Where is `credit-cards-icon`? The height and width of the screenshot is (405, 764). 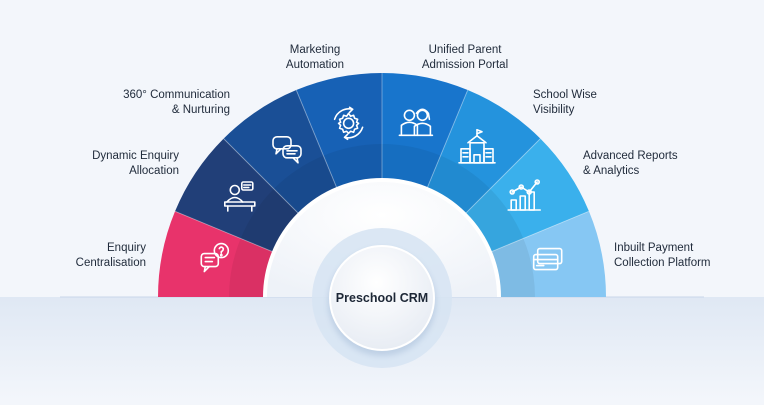 credit-cards-icon is located at coordinates (547, 259).